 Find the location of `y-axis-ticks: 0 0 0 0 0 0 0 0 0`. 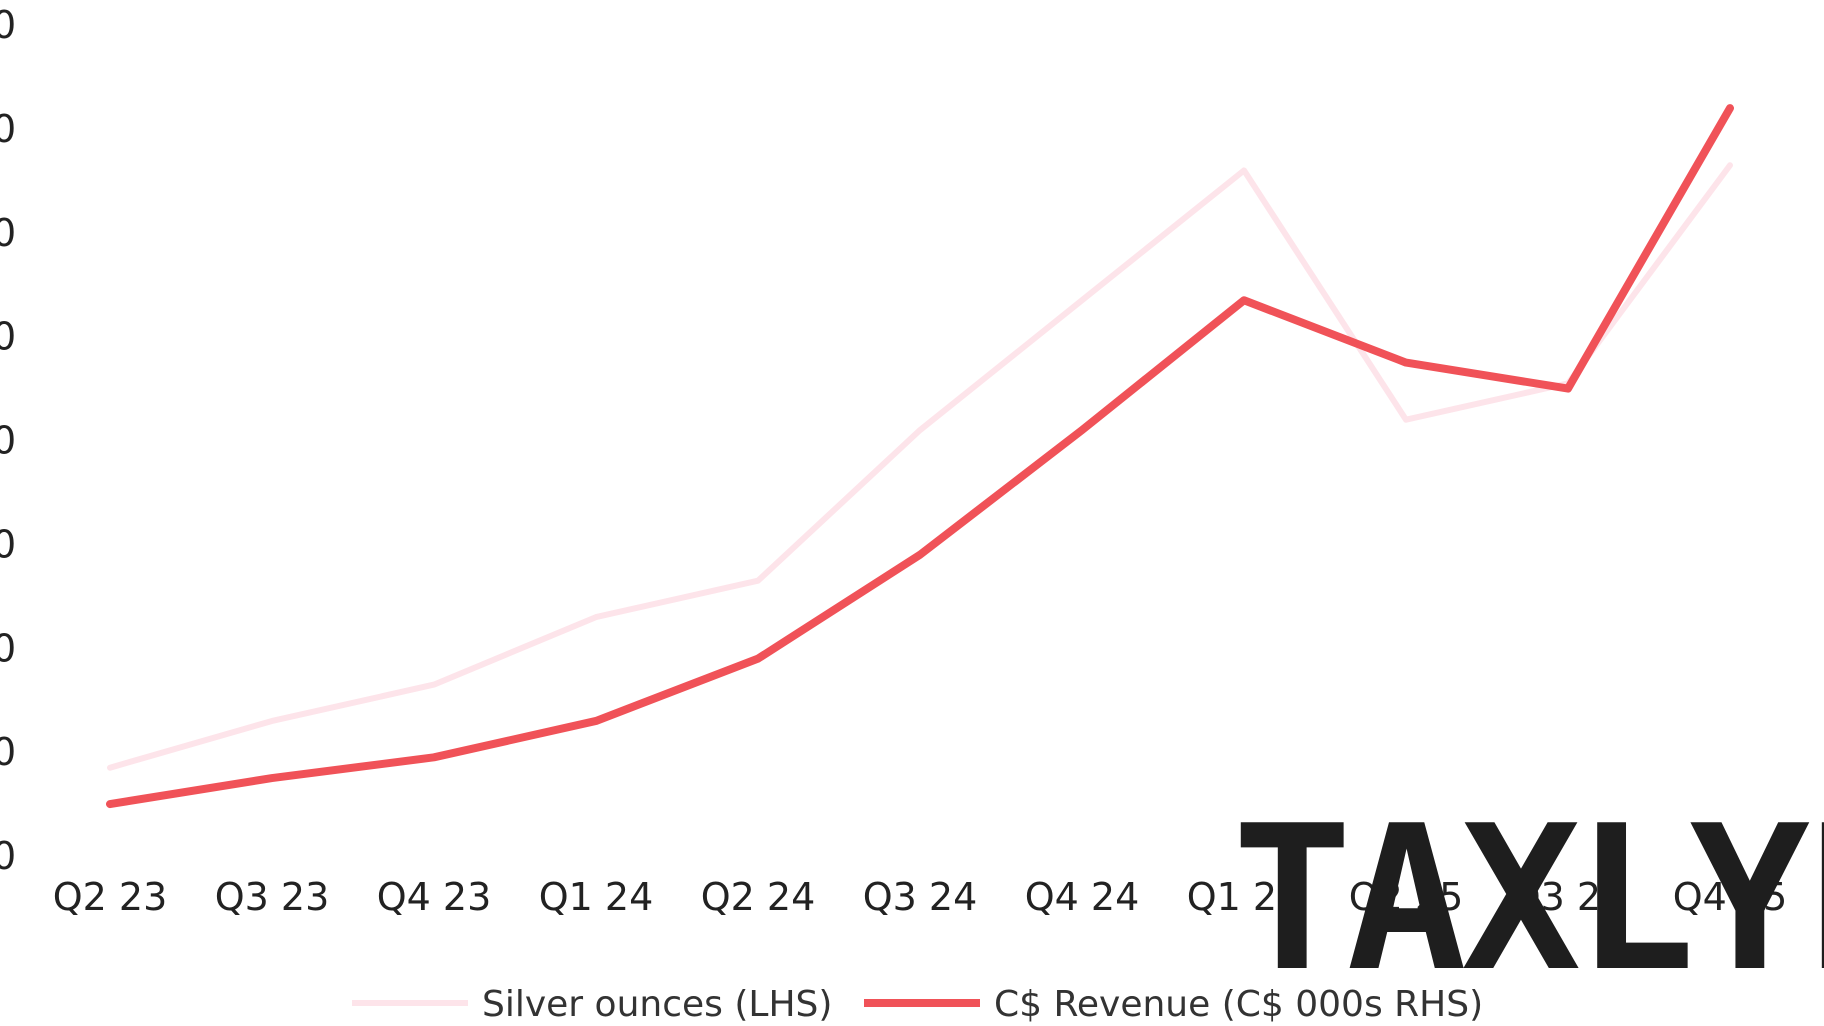

y-axis-ticks: 0 0 0 0 0 0 0 0 0 is located at coordinates (8, 440).